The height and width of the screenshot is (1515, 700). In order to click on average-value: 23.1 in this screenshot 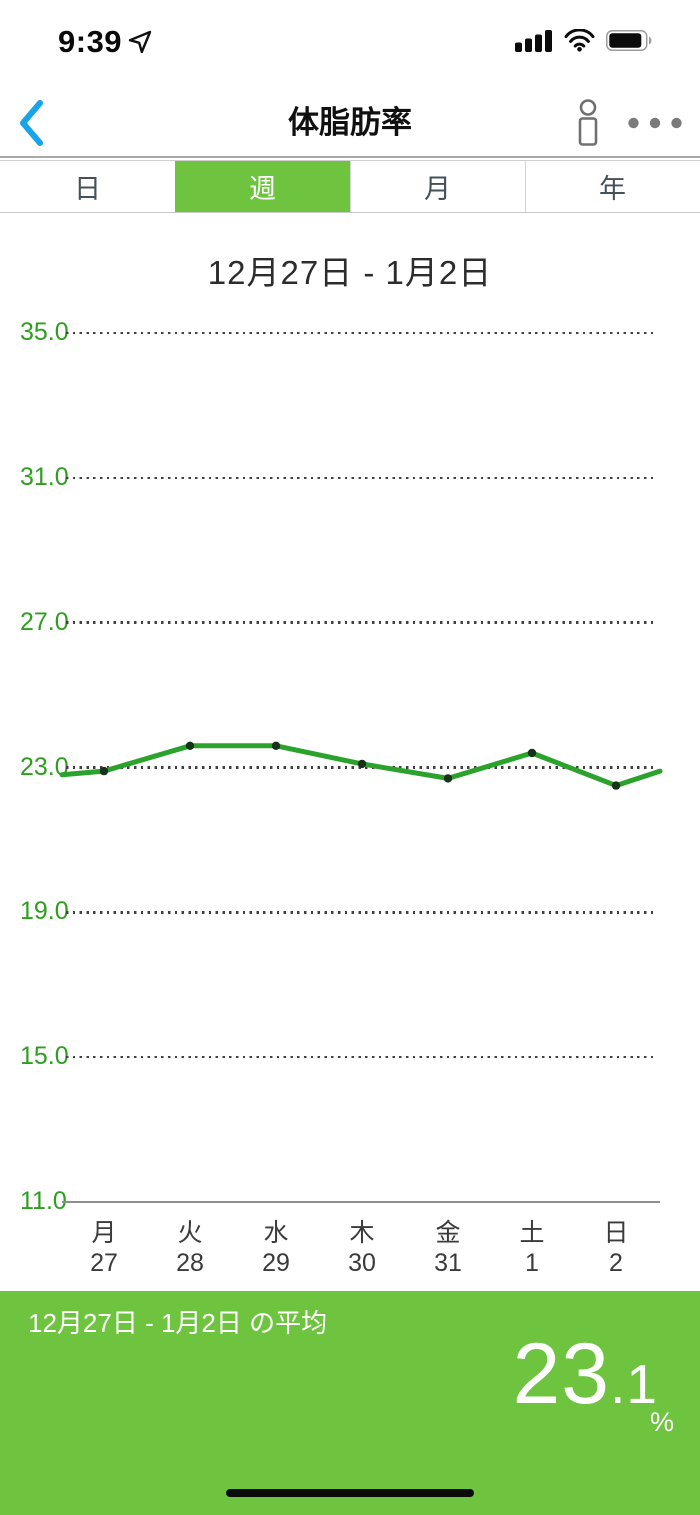, I will do `click(585, 1374)`.